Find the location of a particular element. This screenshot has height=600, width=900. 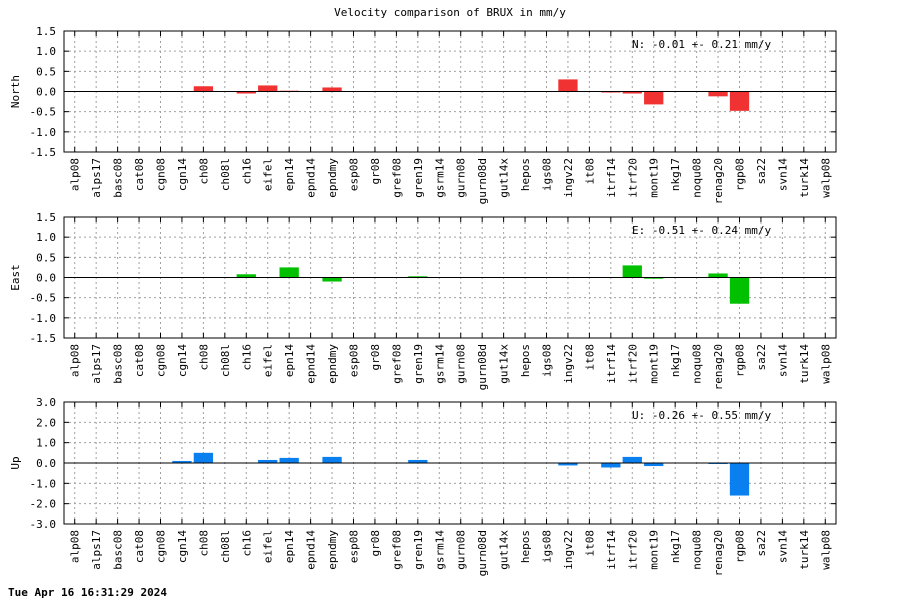

panel-1-xtick-label-basc08: basc08 is located at coordinates (118, 178).